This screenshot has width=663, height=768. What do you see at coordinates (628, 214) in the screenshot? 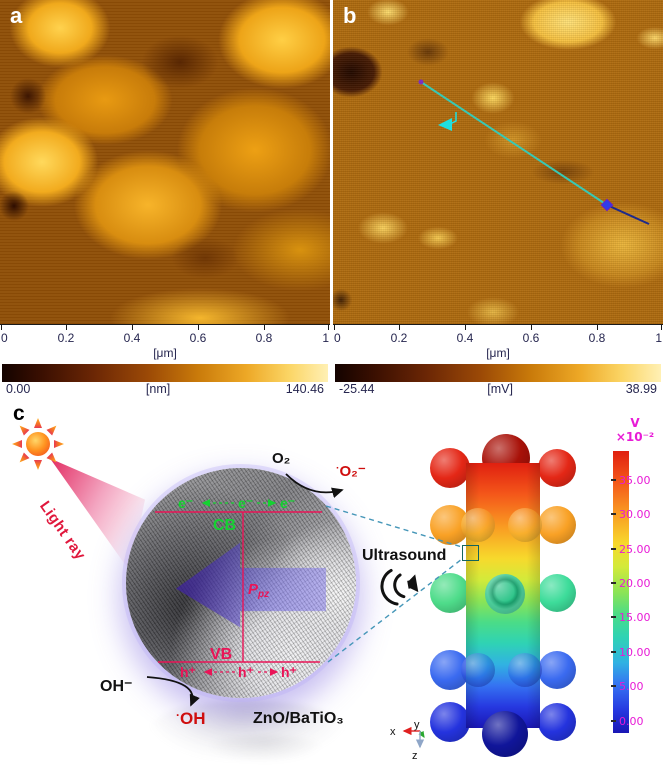
I see `profile-line-end-segment` at bounding box center [628, 214].